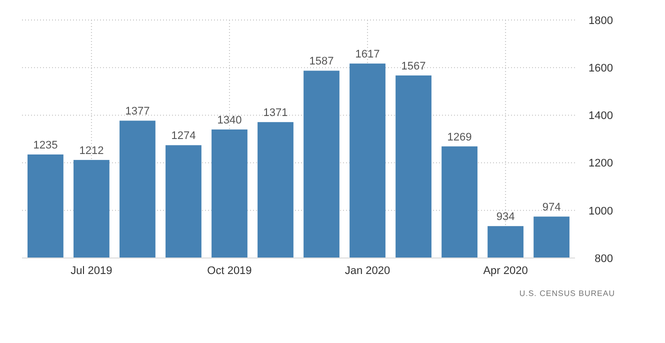  I want to click on data-label: 1212, so click(91, 150).